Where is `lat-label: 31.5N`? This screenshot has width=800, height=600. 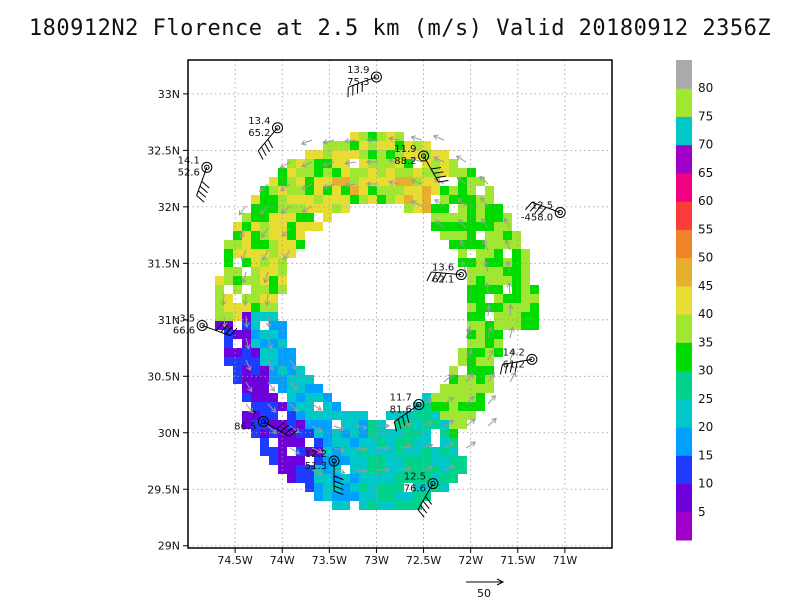 lat-label: 31.5N is located at coordinates (163, 263).